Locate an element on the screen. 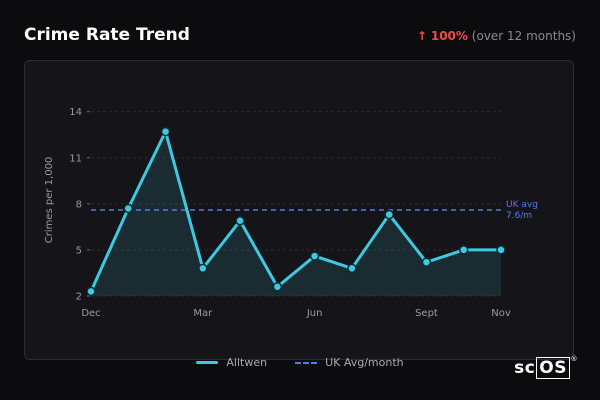  chart-legend: Alltwen UK Avg/month is located at coordinates (300, 362).